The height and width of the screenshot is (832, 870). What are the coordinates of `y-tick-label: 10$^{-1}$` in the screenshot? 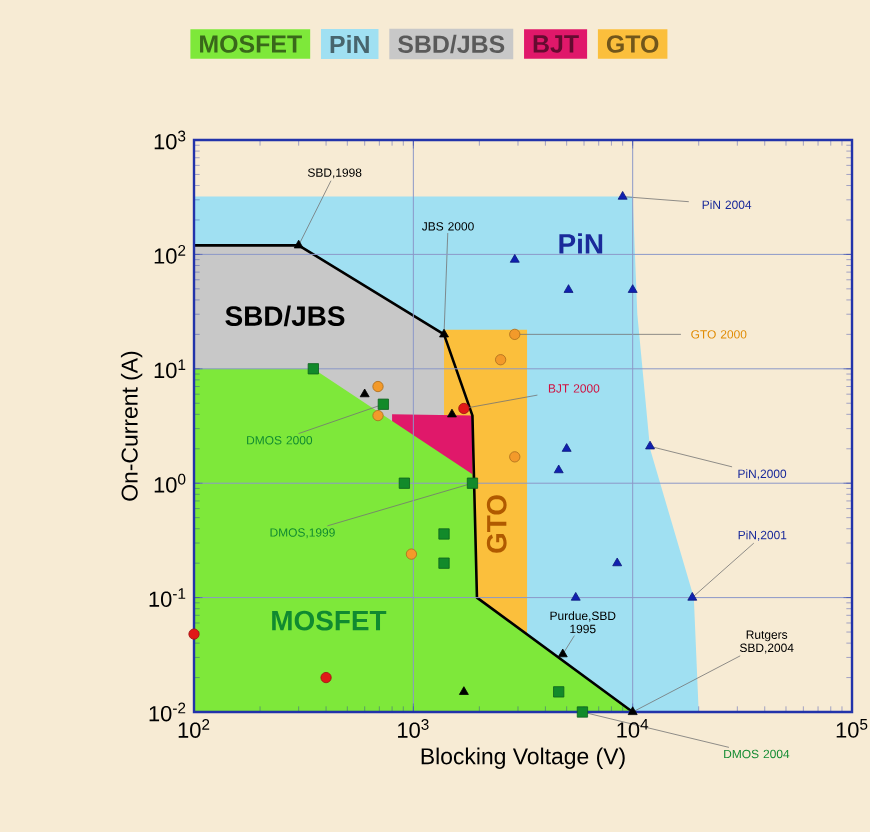 It's located at (167, 597).